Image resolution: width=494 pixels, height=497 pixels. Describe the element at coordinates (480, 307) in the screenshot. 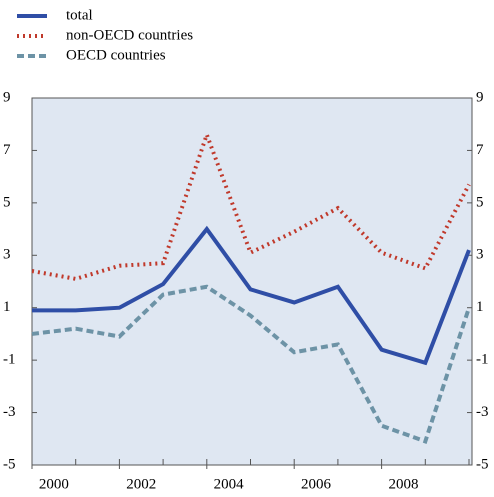

I see `y2-tick-label: 1` at that location.